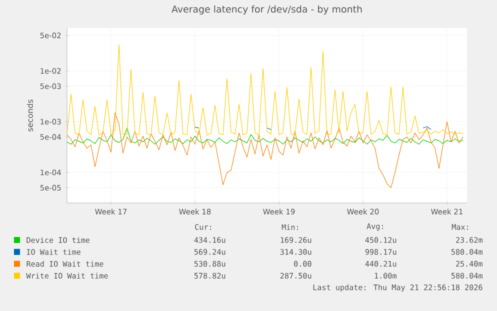  What do you see at coordinates (265, 136) in the screenshot?
I see `line-series` at bounding box center [265, 136].